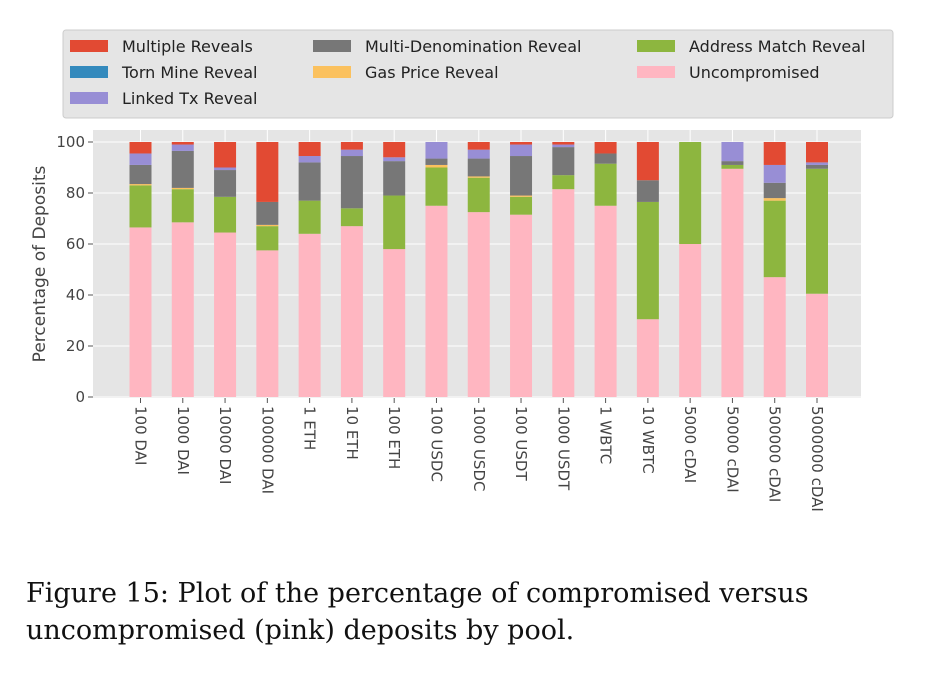 The image size is (928, 690). What do you see at coordinates (189, 72) in the screenshot?
I see `legend-label: Torn Mine Reveal` at bounding box center [189, 72].